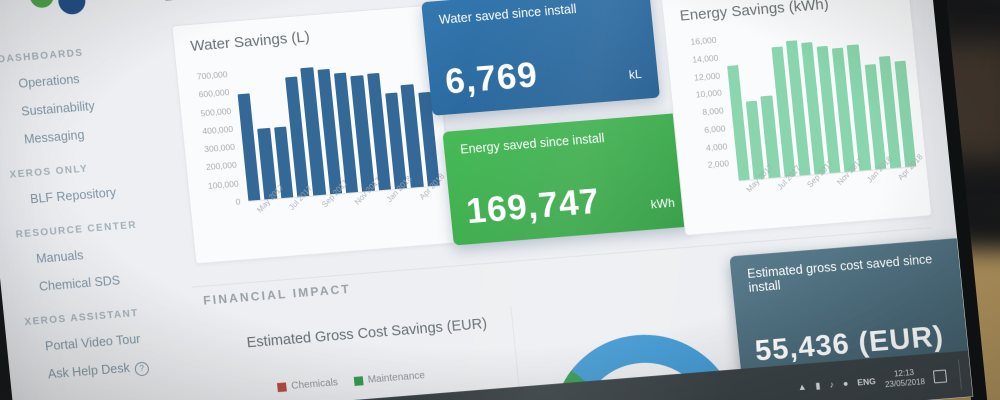 The image size is (1000, 400). I want to click on stat-card-value: 6,769, so click(491, 78).